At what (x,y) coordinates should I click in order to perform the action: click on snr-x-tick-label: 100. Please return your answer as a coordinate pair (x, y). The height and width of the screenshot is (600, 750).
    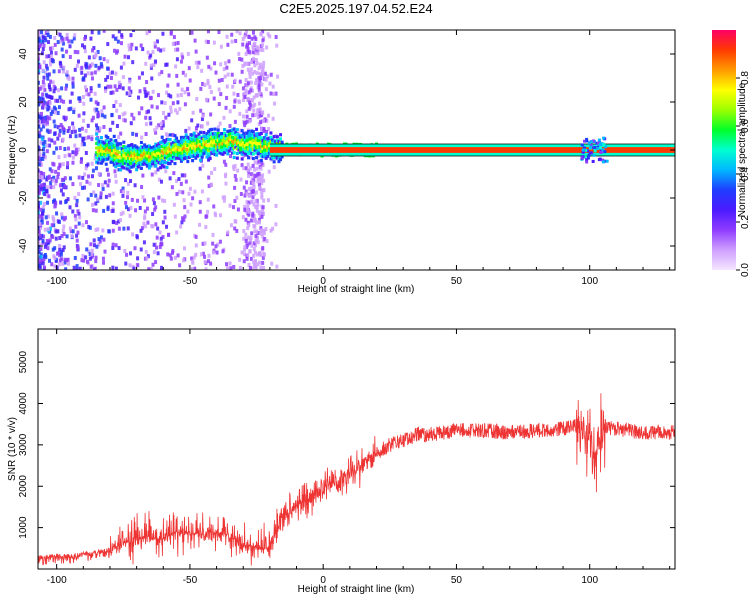
    Looking at the image, I should click on (589, 580).